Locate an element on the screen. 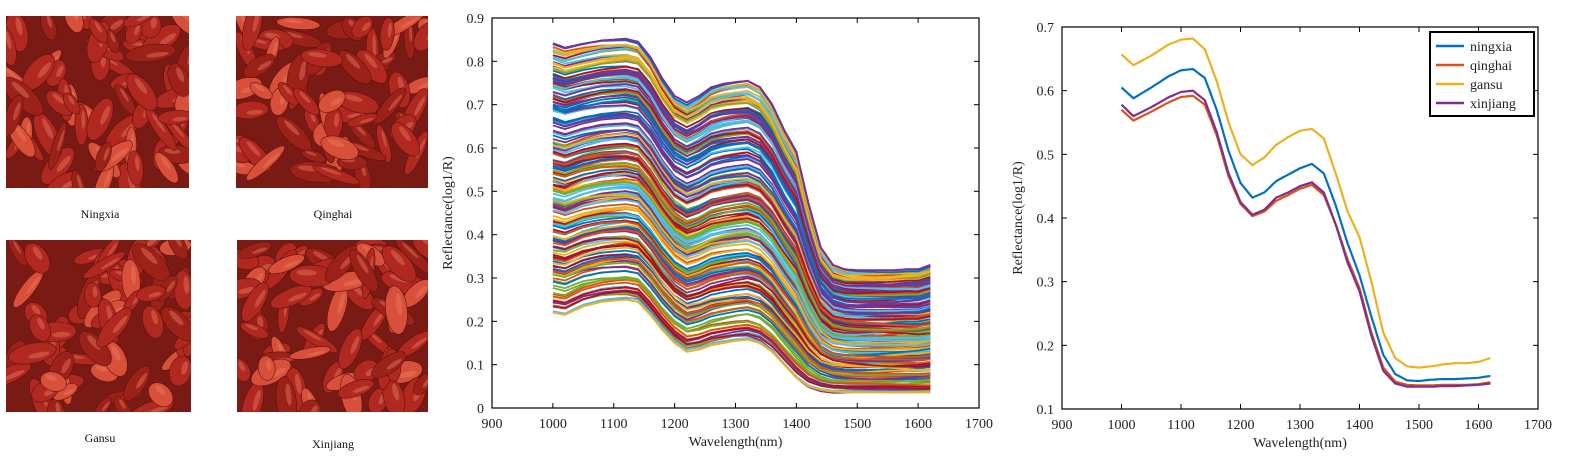 The image size is (1595, 466). photo-ningxia is located at coordinates (97, 102).